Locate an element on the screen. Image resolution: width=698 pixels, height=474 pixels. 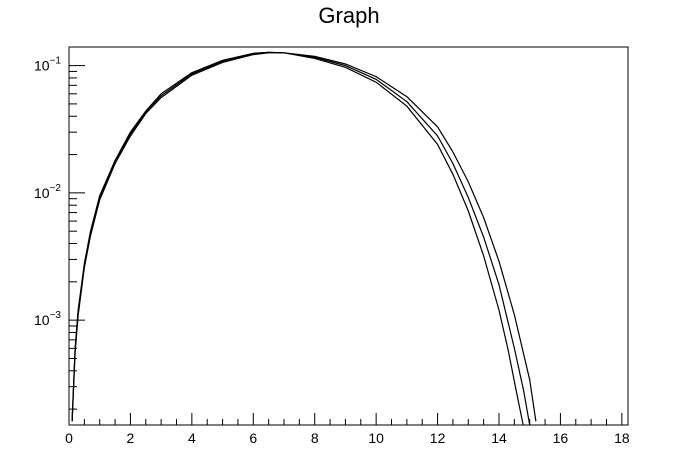
x-tick-label: 0 is located at coordinates (69, 438).